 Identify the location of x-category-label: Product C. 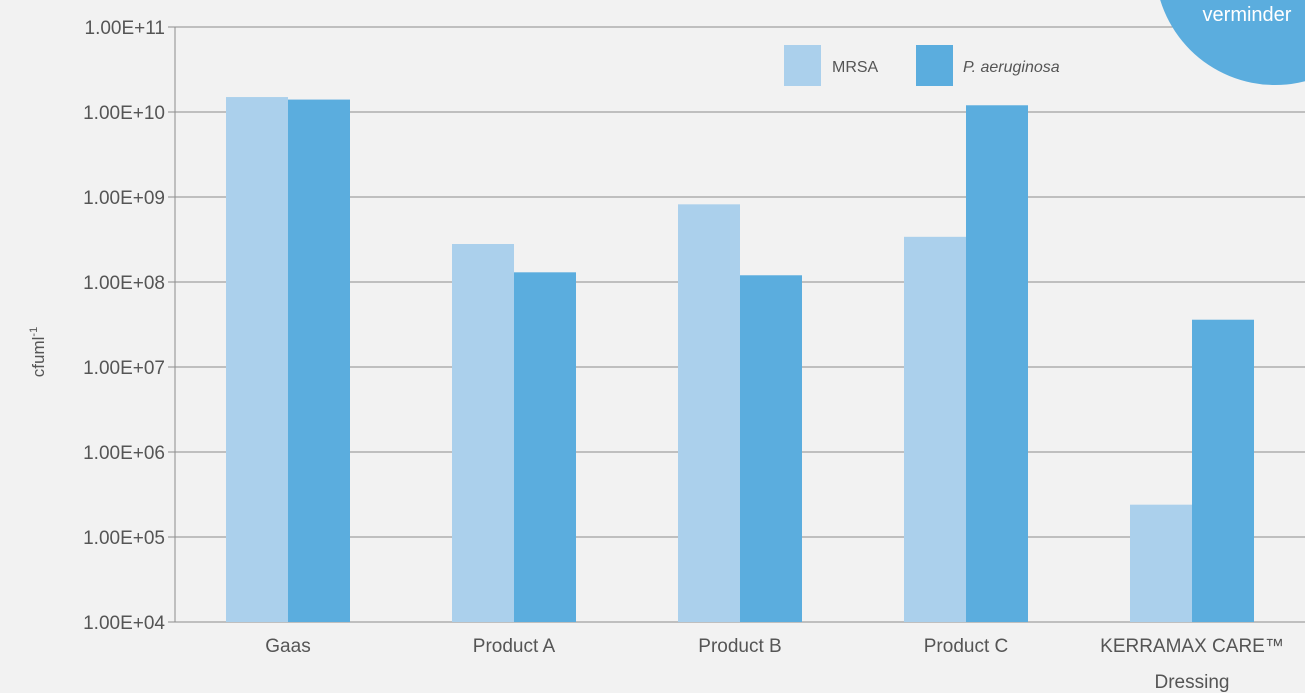
(966, 646).